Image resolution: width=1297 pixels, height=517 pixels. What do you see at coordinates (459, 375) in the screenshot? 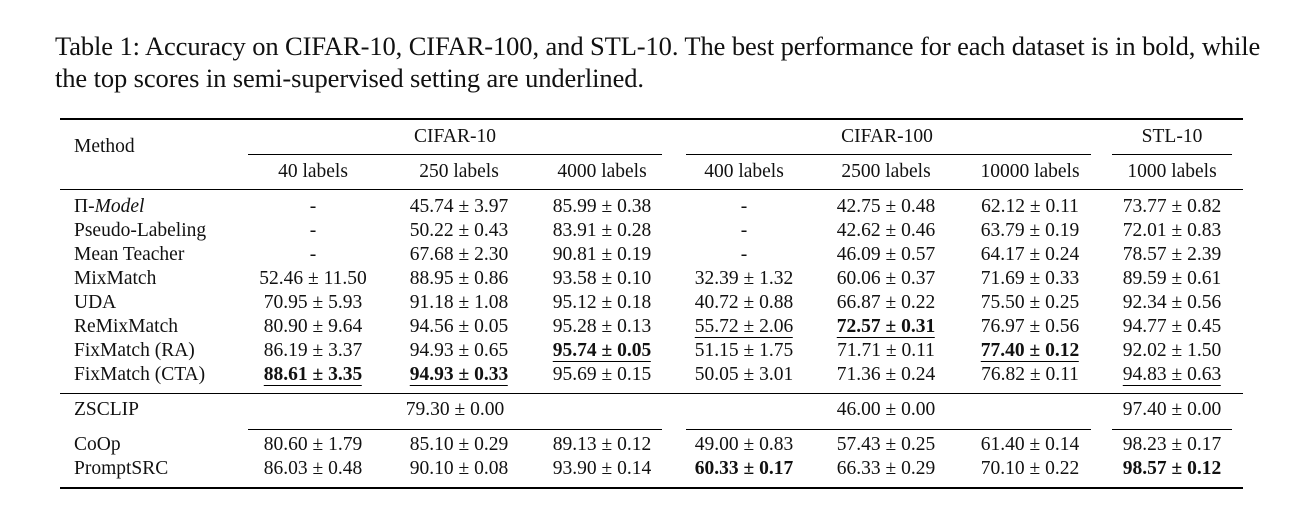
I see `table-cell: 94.93 ± 0.33` at bounding box center [459, 375].